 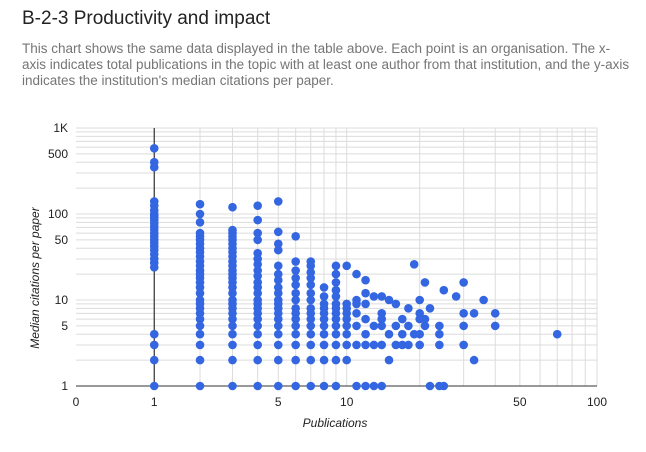 What do you see at coordinates (58, 154) in the screenshot?
I see `y-tick-label: 500` at bounding box center [58, 154].